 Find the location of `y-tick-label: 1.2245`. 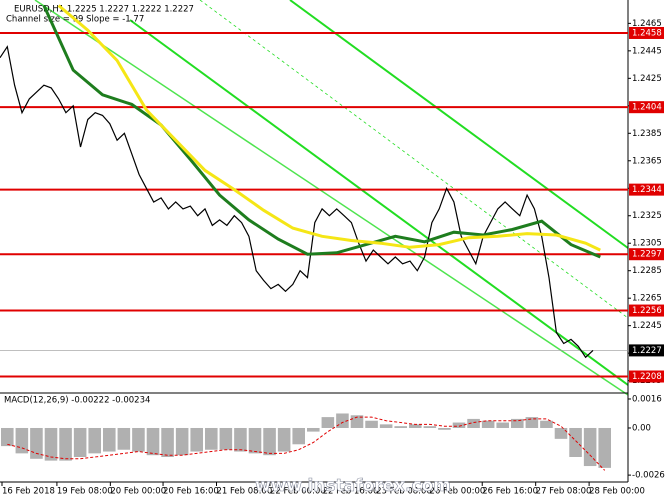

y-tick-label: 1.2245 is located at coordinates (647, 326).